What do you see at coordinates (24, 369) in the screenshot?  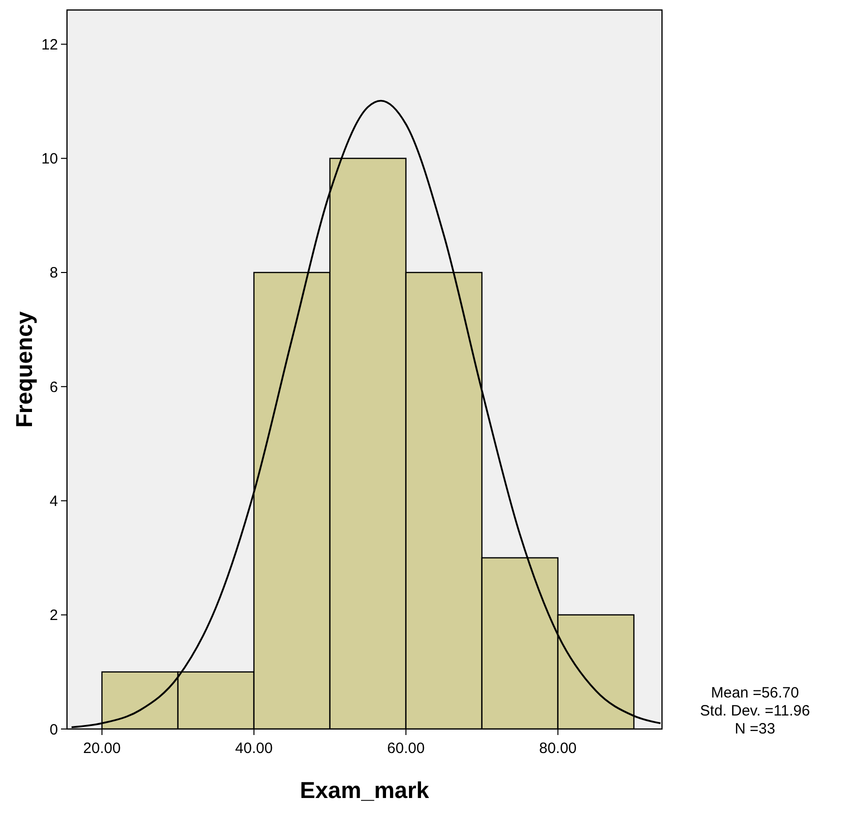 I see `y-axis-title: Frequency` at bounding box center [24, 369].